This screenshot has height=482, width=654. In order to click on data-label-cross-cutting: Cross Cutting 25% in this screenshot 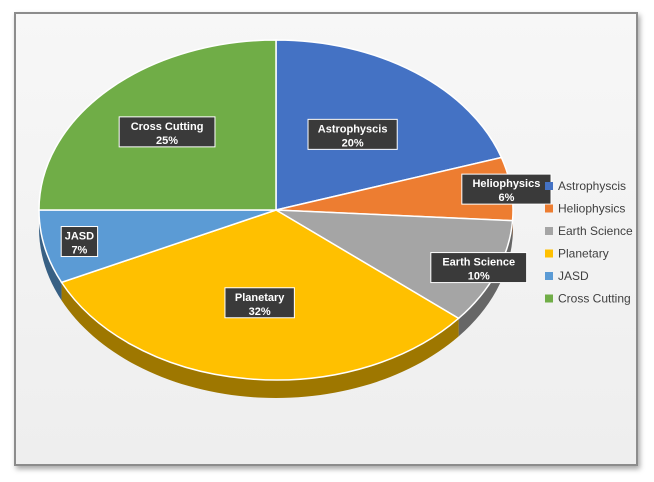, I will do `click(167, 132)`.